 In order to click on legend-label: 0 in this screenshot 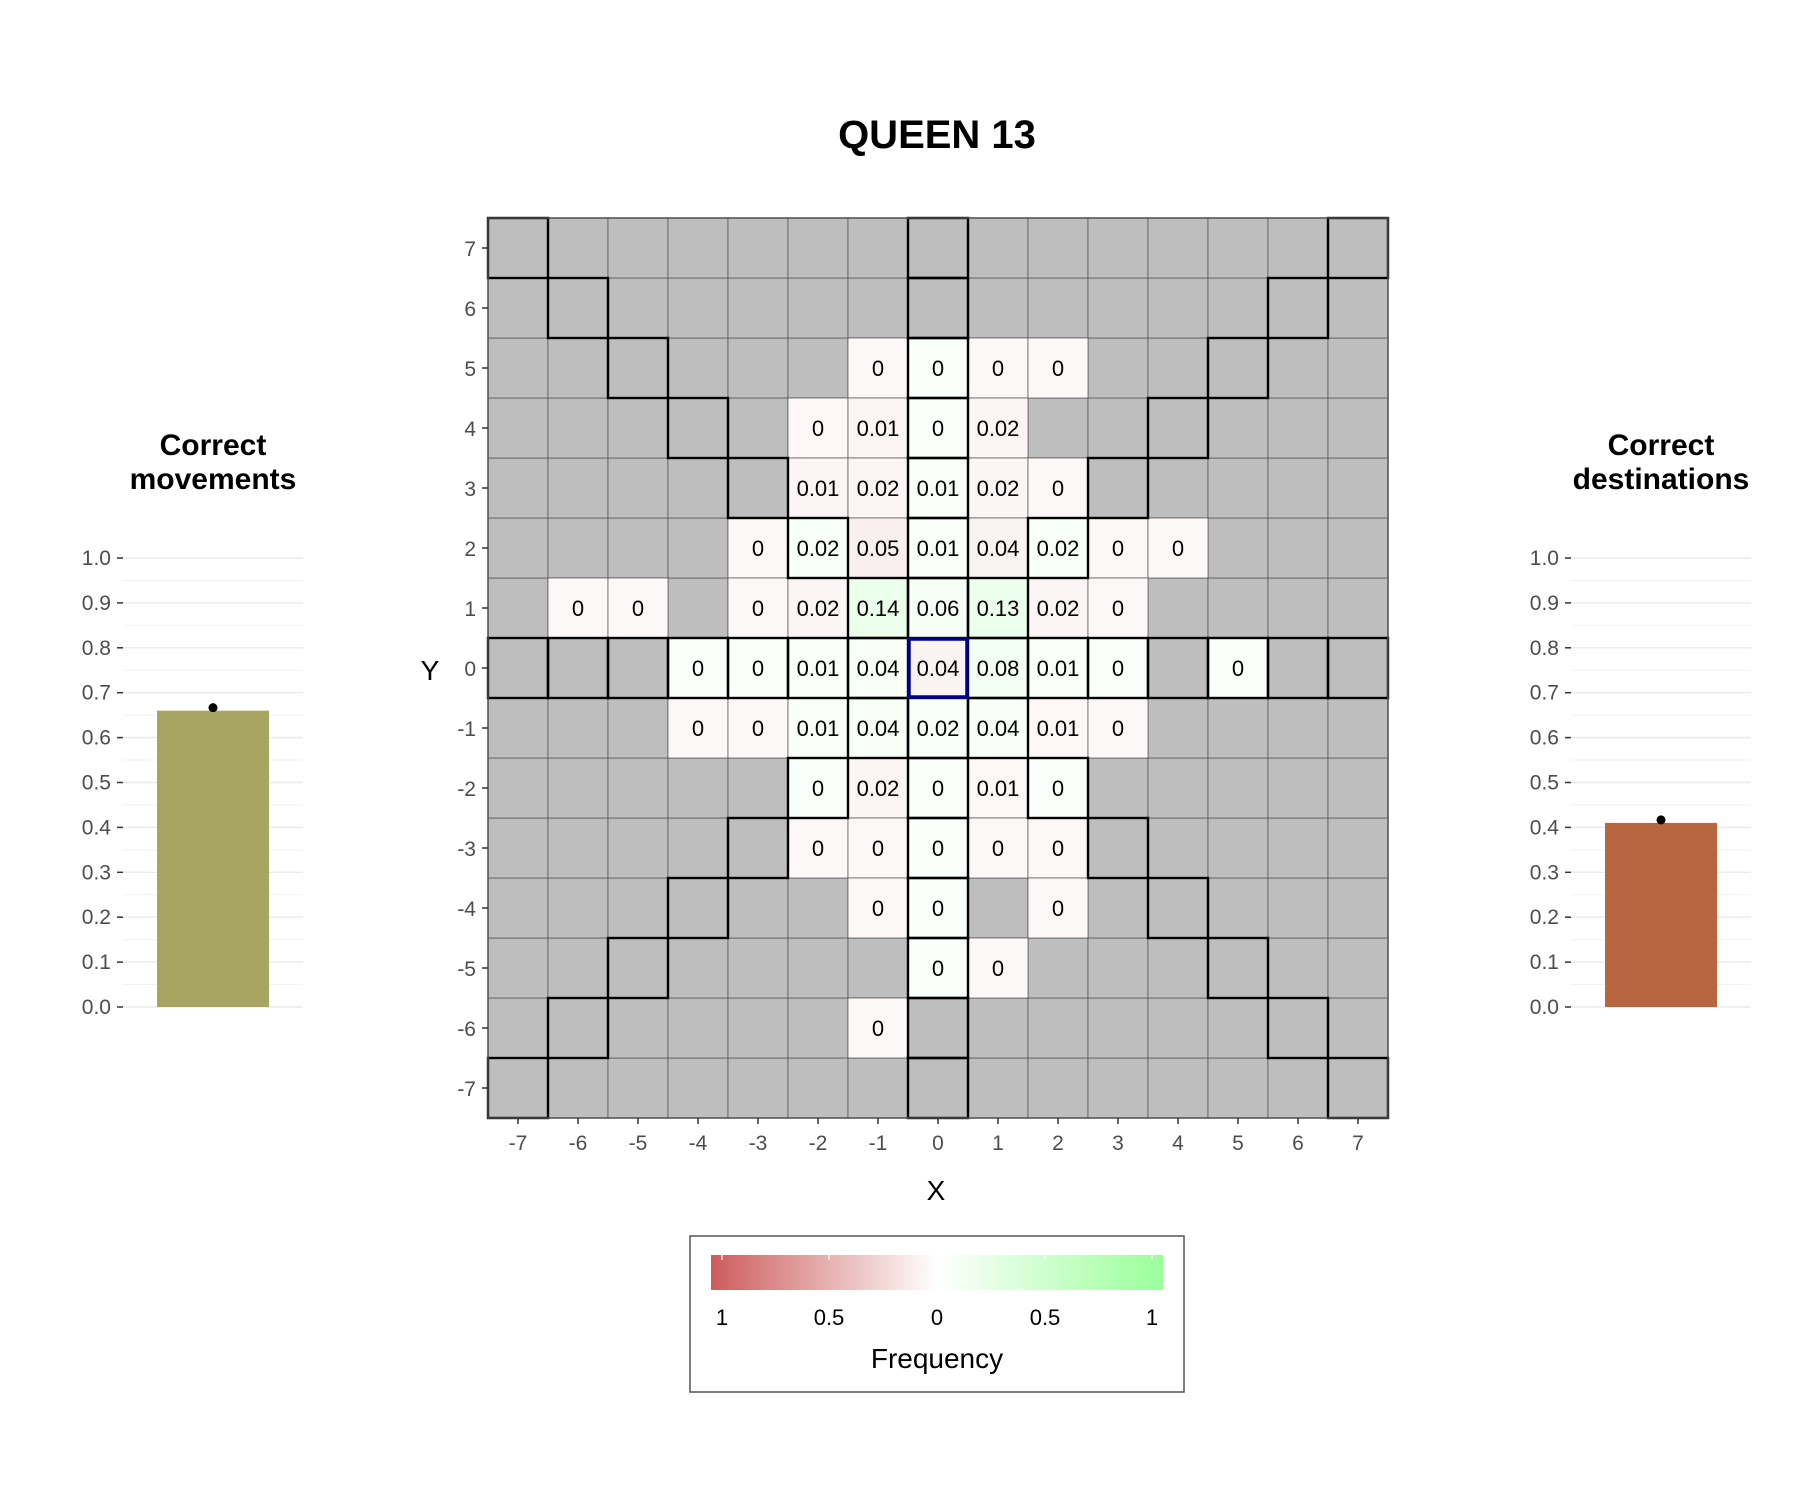, I will do `click(937, 1317)`.